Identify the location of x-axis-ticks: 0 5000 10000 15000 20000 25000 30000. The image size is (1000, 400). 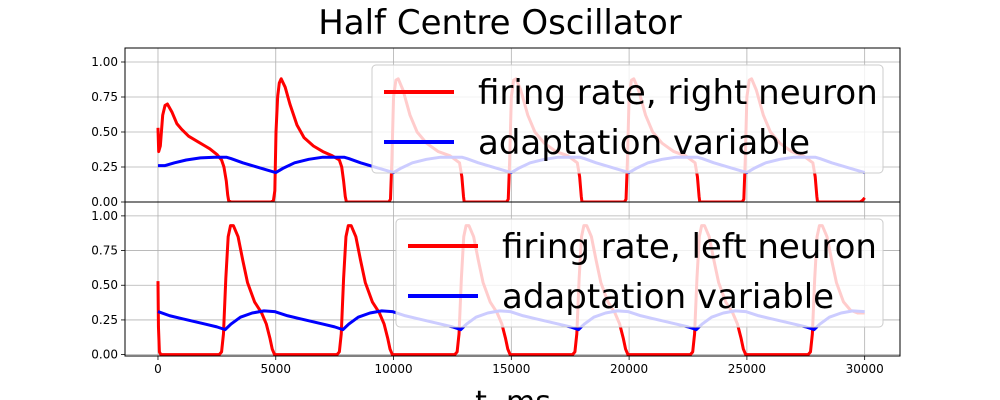
(519, 366).